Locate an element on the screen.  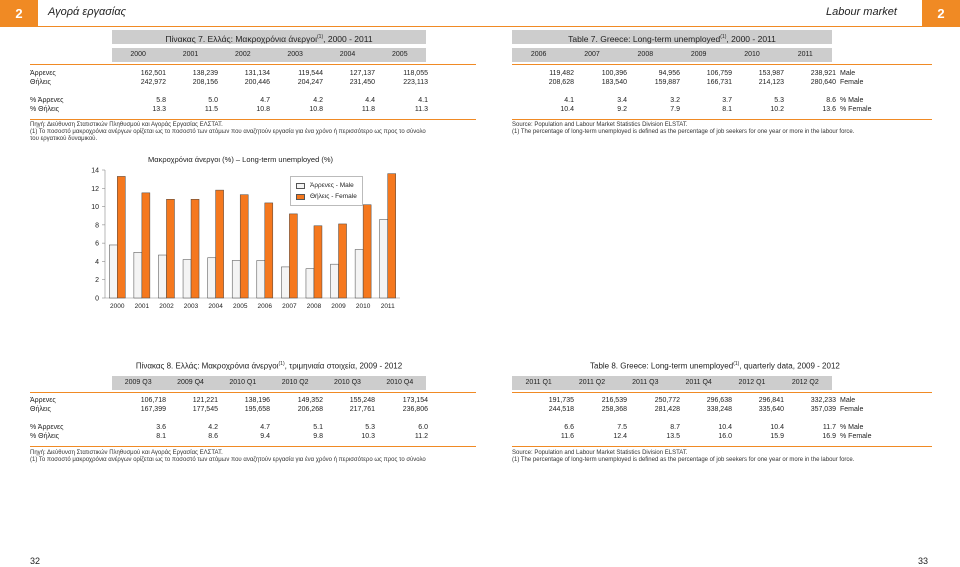
table-cell: 11.6 is located at coordinates (567, 436).